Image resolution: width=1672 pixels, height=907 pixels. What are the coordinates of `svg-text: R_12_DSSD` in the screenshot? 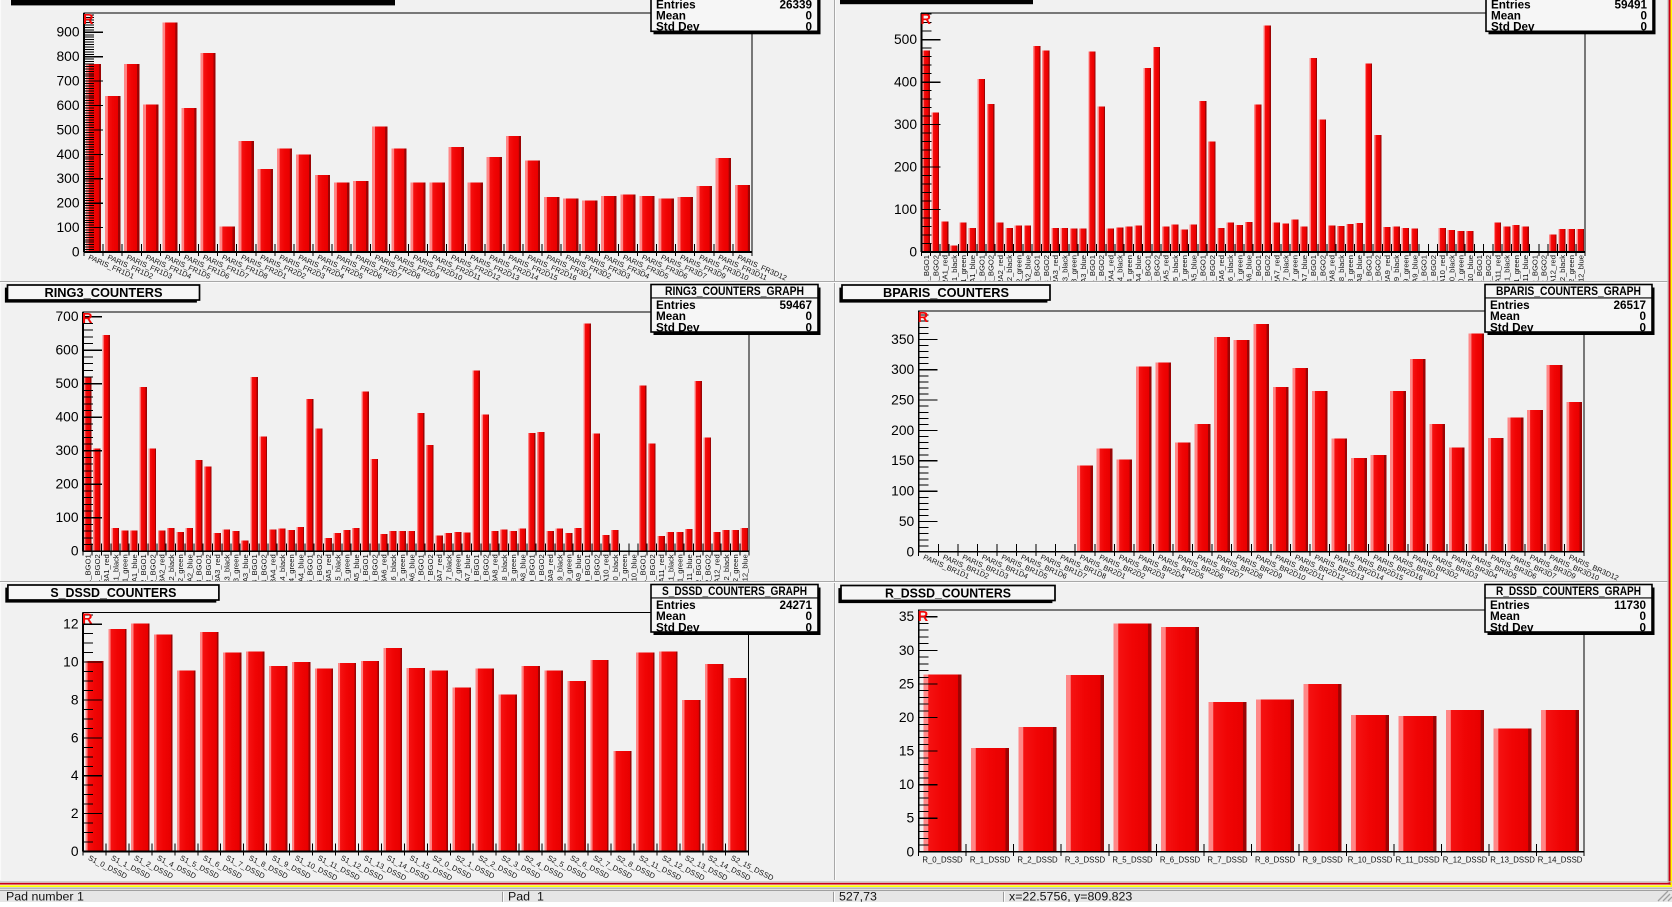 It's located at (1465, 859).